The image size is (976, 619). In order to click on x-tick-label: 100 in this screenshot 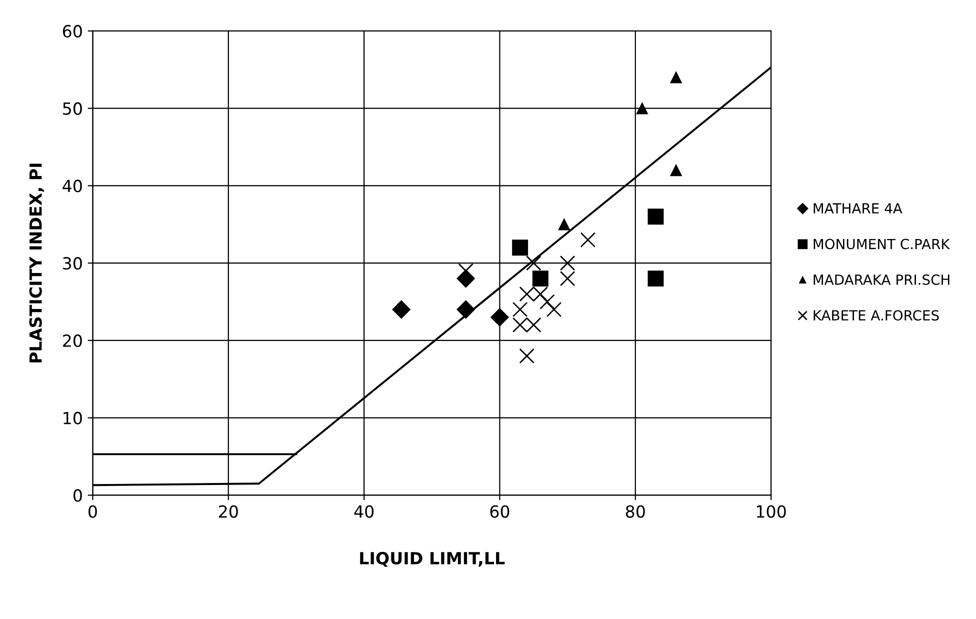, I will do `click(771, 511)`.